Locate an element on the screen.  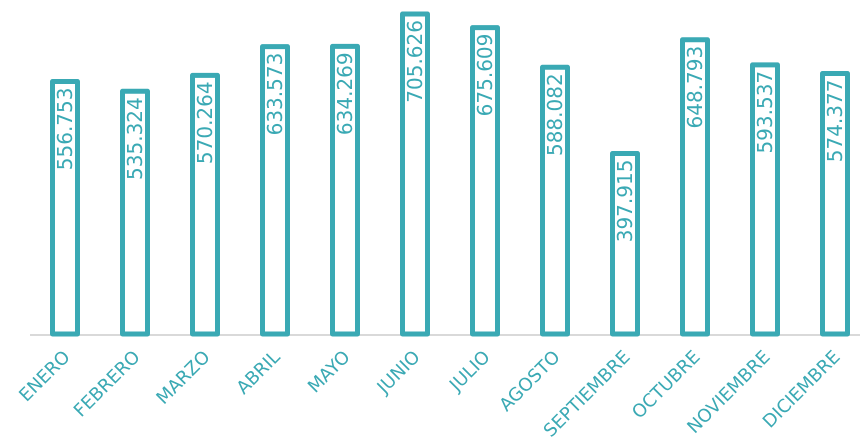
bar-septiembre is located at coordinates (625, 244).